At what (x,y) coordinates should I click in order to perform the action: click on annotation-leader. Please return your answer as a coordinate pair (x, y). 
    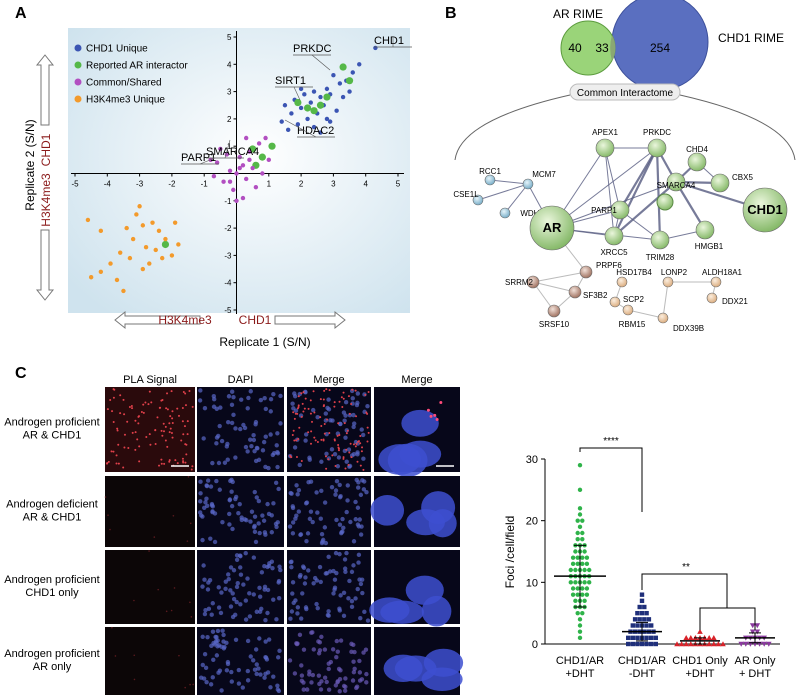
    Looking at the image, I should click on (300, 128).